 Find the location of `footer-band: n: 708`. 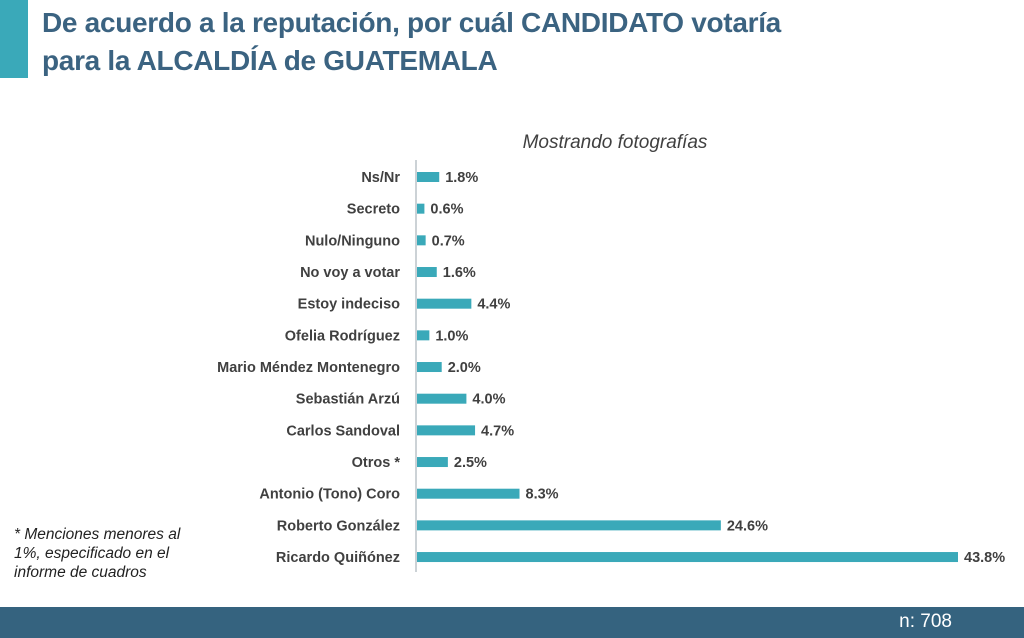

footer-band: n: 708 is located at coordinates (512, 622).